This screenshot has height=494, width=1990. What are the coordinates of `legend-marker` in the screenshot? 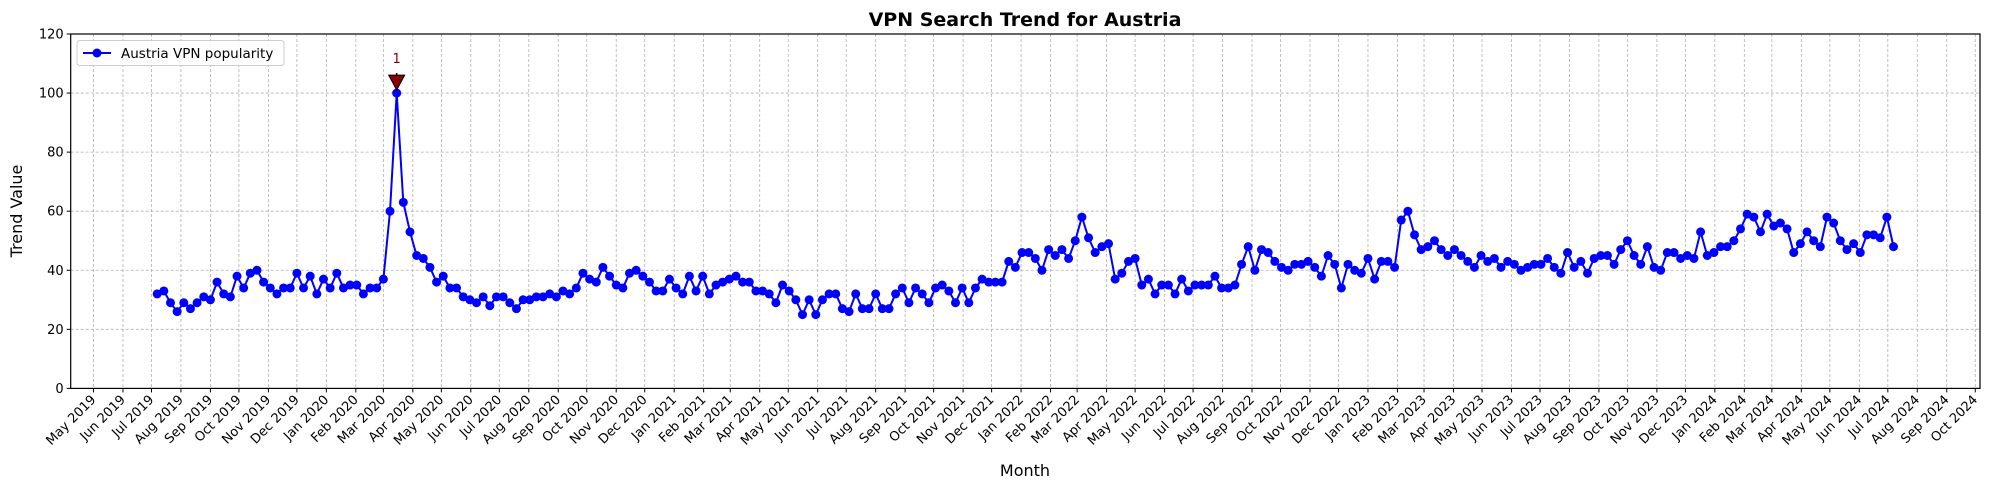 It's located at (97, 53).